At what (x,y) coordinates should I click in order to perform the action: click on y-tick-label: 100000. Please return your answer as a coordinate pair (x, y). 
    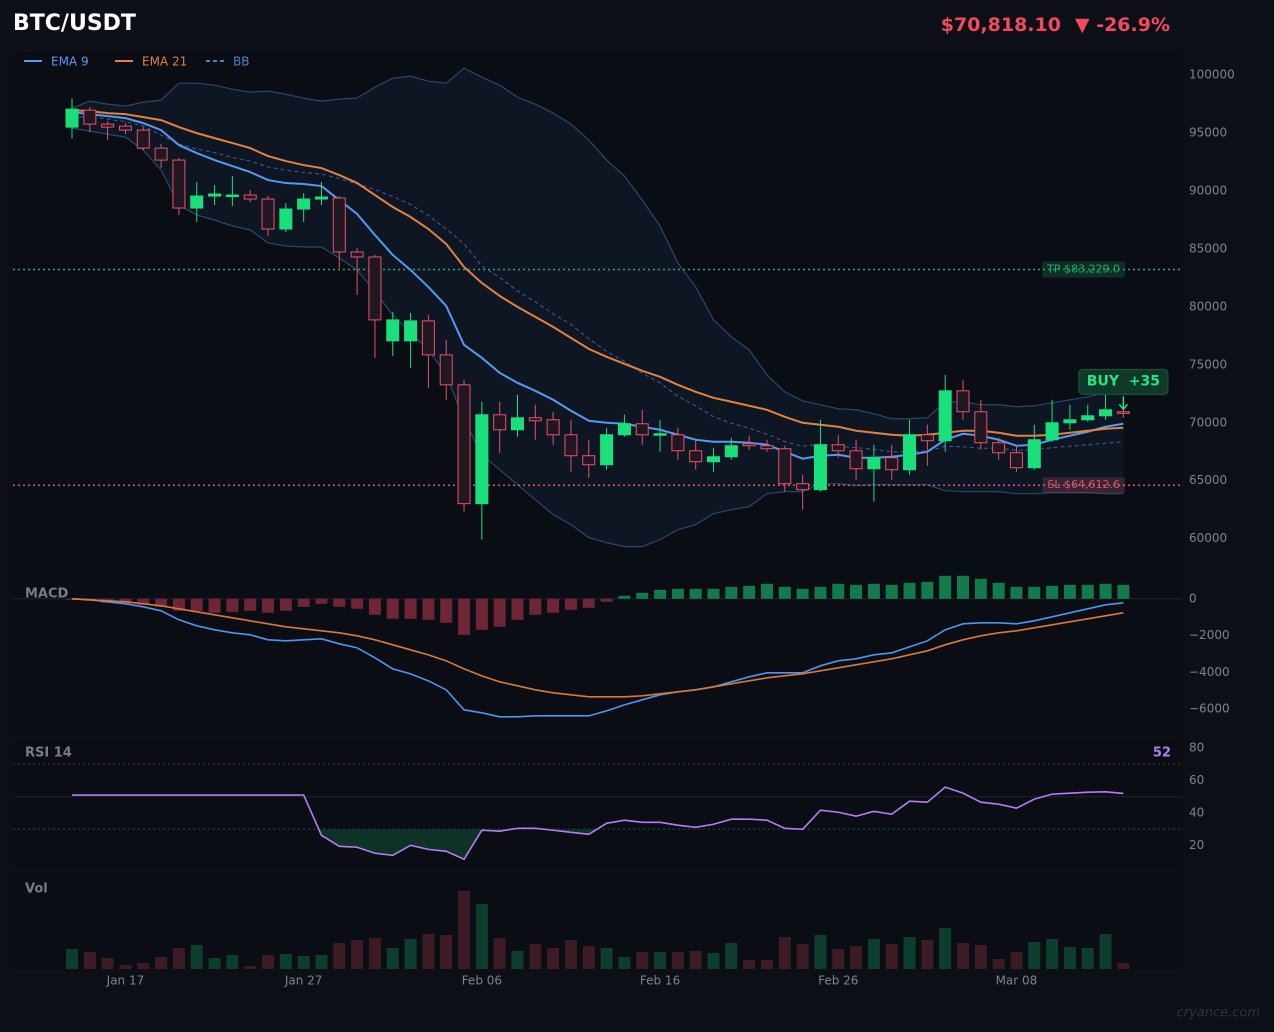
    Looking at the image, I should click on (1212, 75).